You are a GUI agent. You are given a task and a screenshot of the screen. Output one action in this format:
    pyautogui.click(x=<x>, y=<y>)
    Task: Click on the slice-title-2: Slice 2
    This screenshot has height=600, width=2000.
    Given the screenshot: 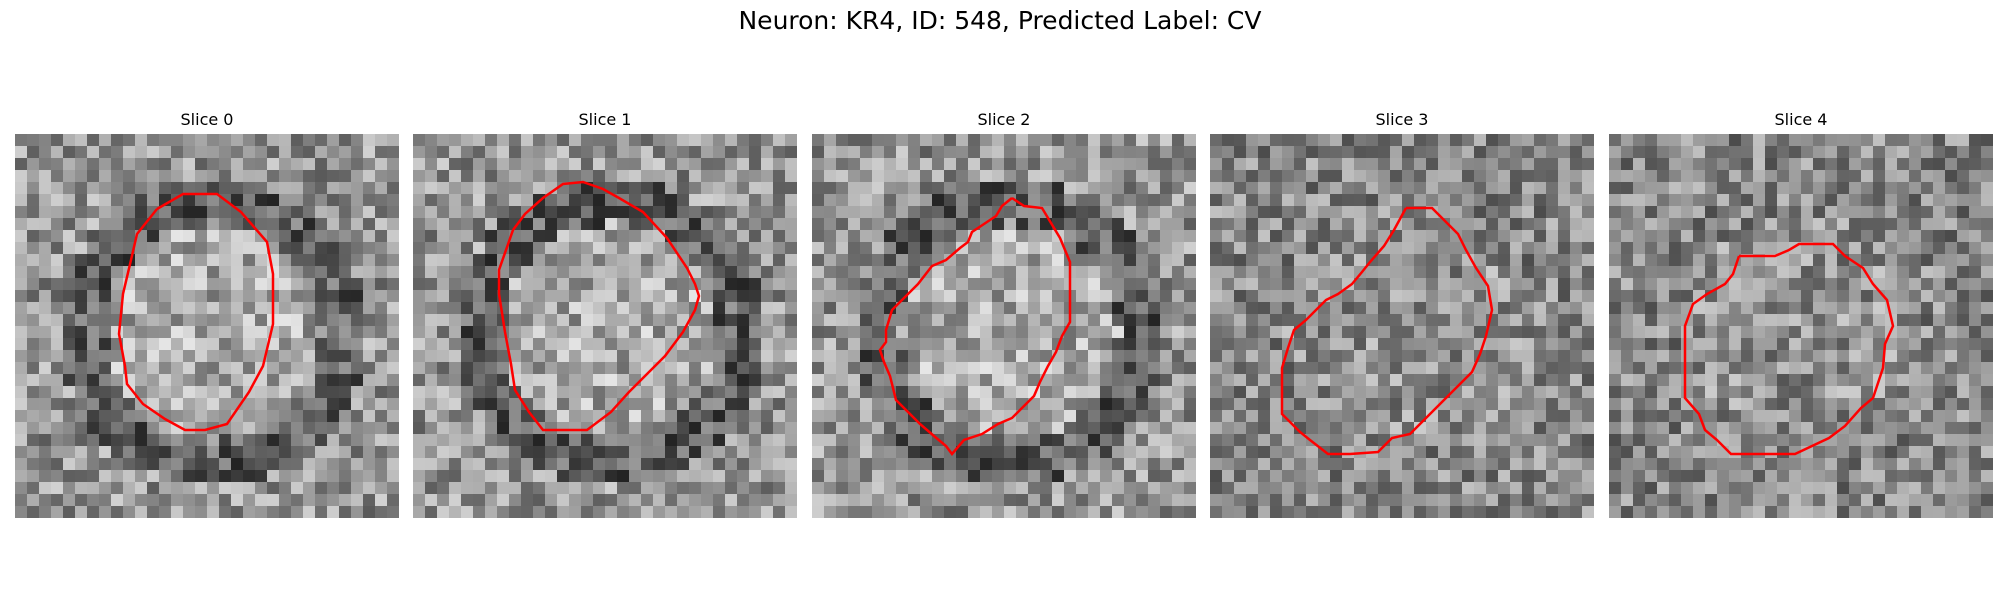 What is the action you would take?
    pyautogui.click(x=1004, y=119)
    